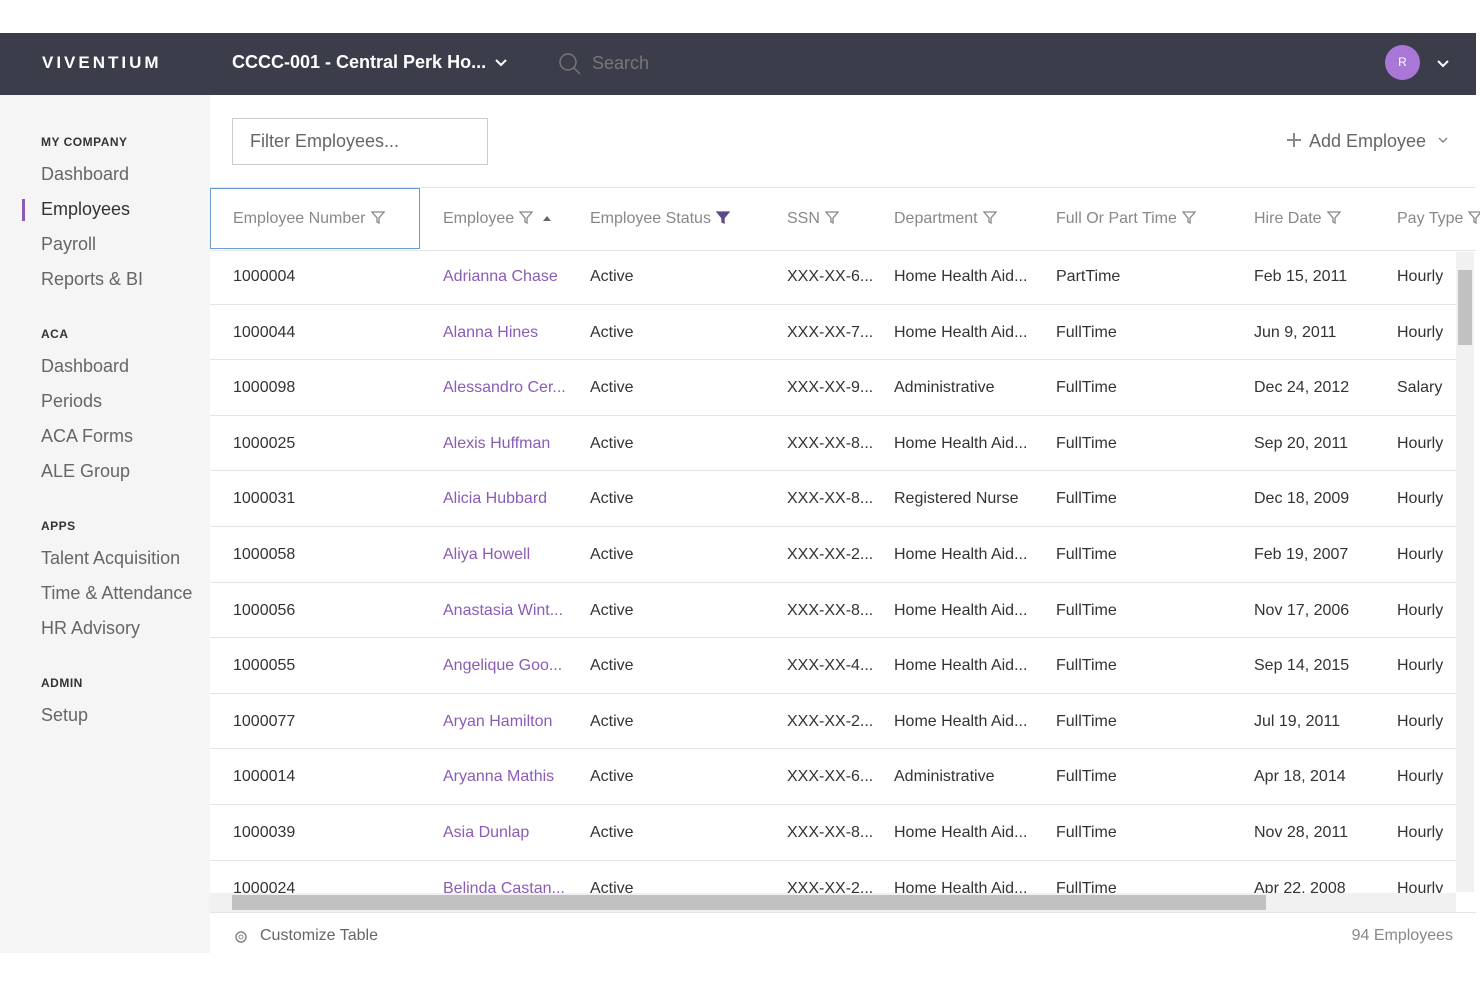  Describe the element at coordinates (319, 935) in the screenshot. I see `customize-table: Customize Table` at that location.